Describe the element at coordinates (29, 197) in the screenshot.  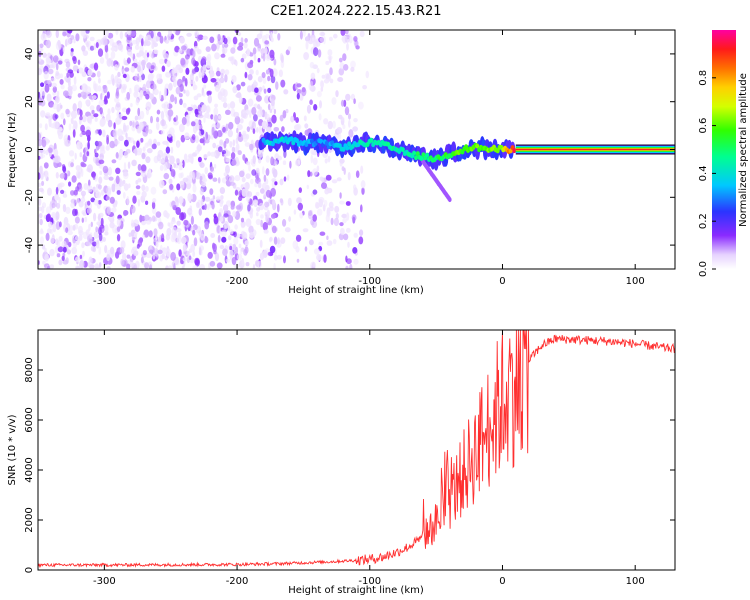
I see `y-tick-label: -20` at that location.